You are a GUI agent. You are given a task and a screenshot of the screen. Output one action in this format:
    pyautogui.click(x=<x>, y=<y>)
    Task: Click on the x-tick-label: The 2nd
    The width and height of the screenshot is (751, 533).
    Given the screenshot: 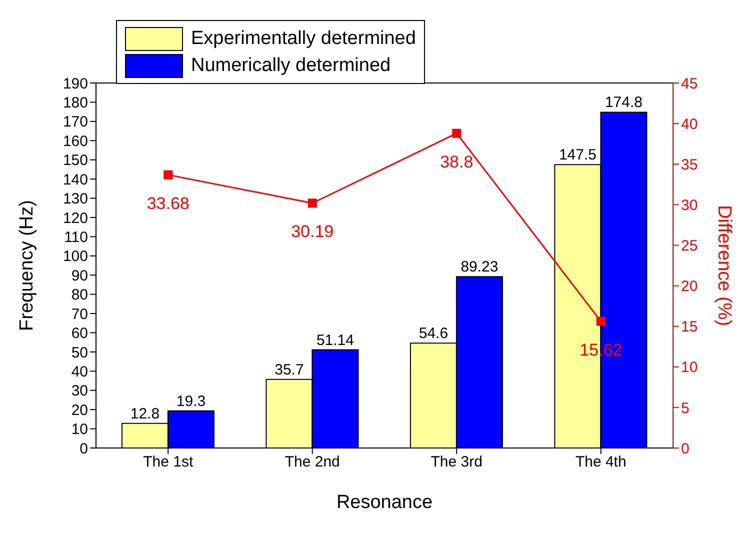 What is the action you would take?
    pyautogui.click(x=312, y=462)
    